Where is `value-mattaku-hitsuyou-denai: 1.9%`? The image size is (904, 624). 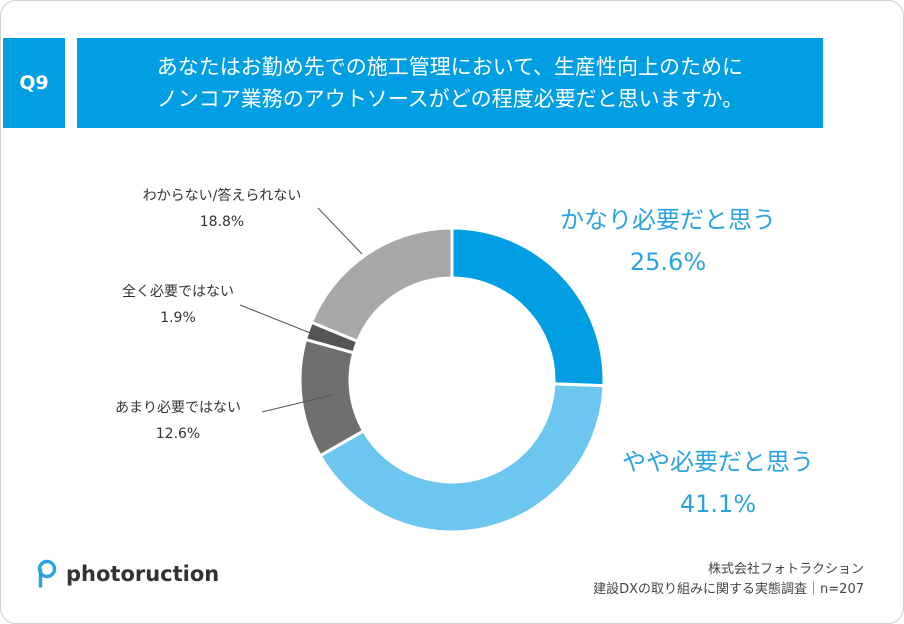 value-mattaku-hitsuyou-denai: 1.9% is located at coordinates (178, 318).